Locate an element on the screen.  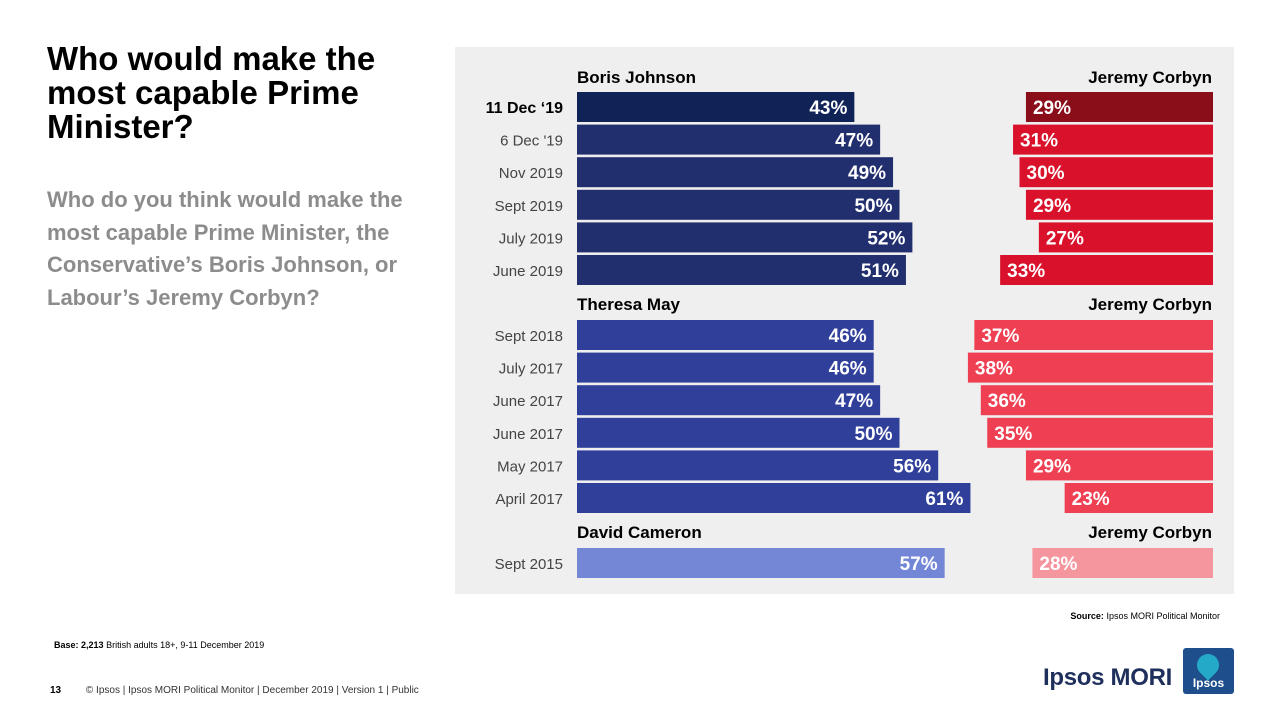
right-bar-value: 28% is located at coordinates (1058, 564).